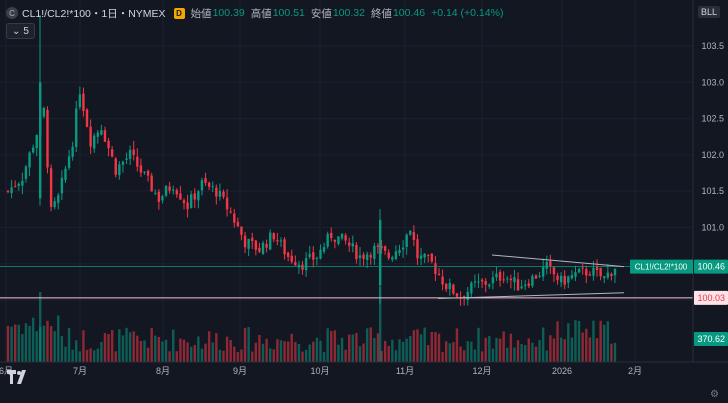  What do you see at coordinates (16, 31) in the screenshot?
I see `chevron-down-icon: ⌄` at bounding box center [16, 31].